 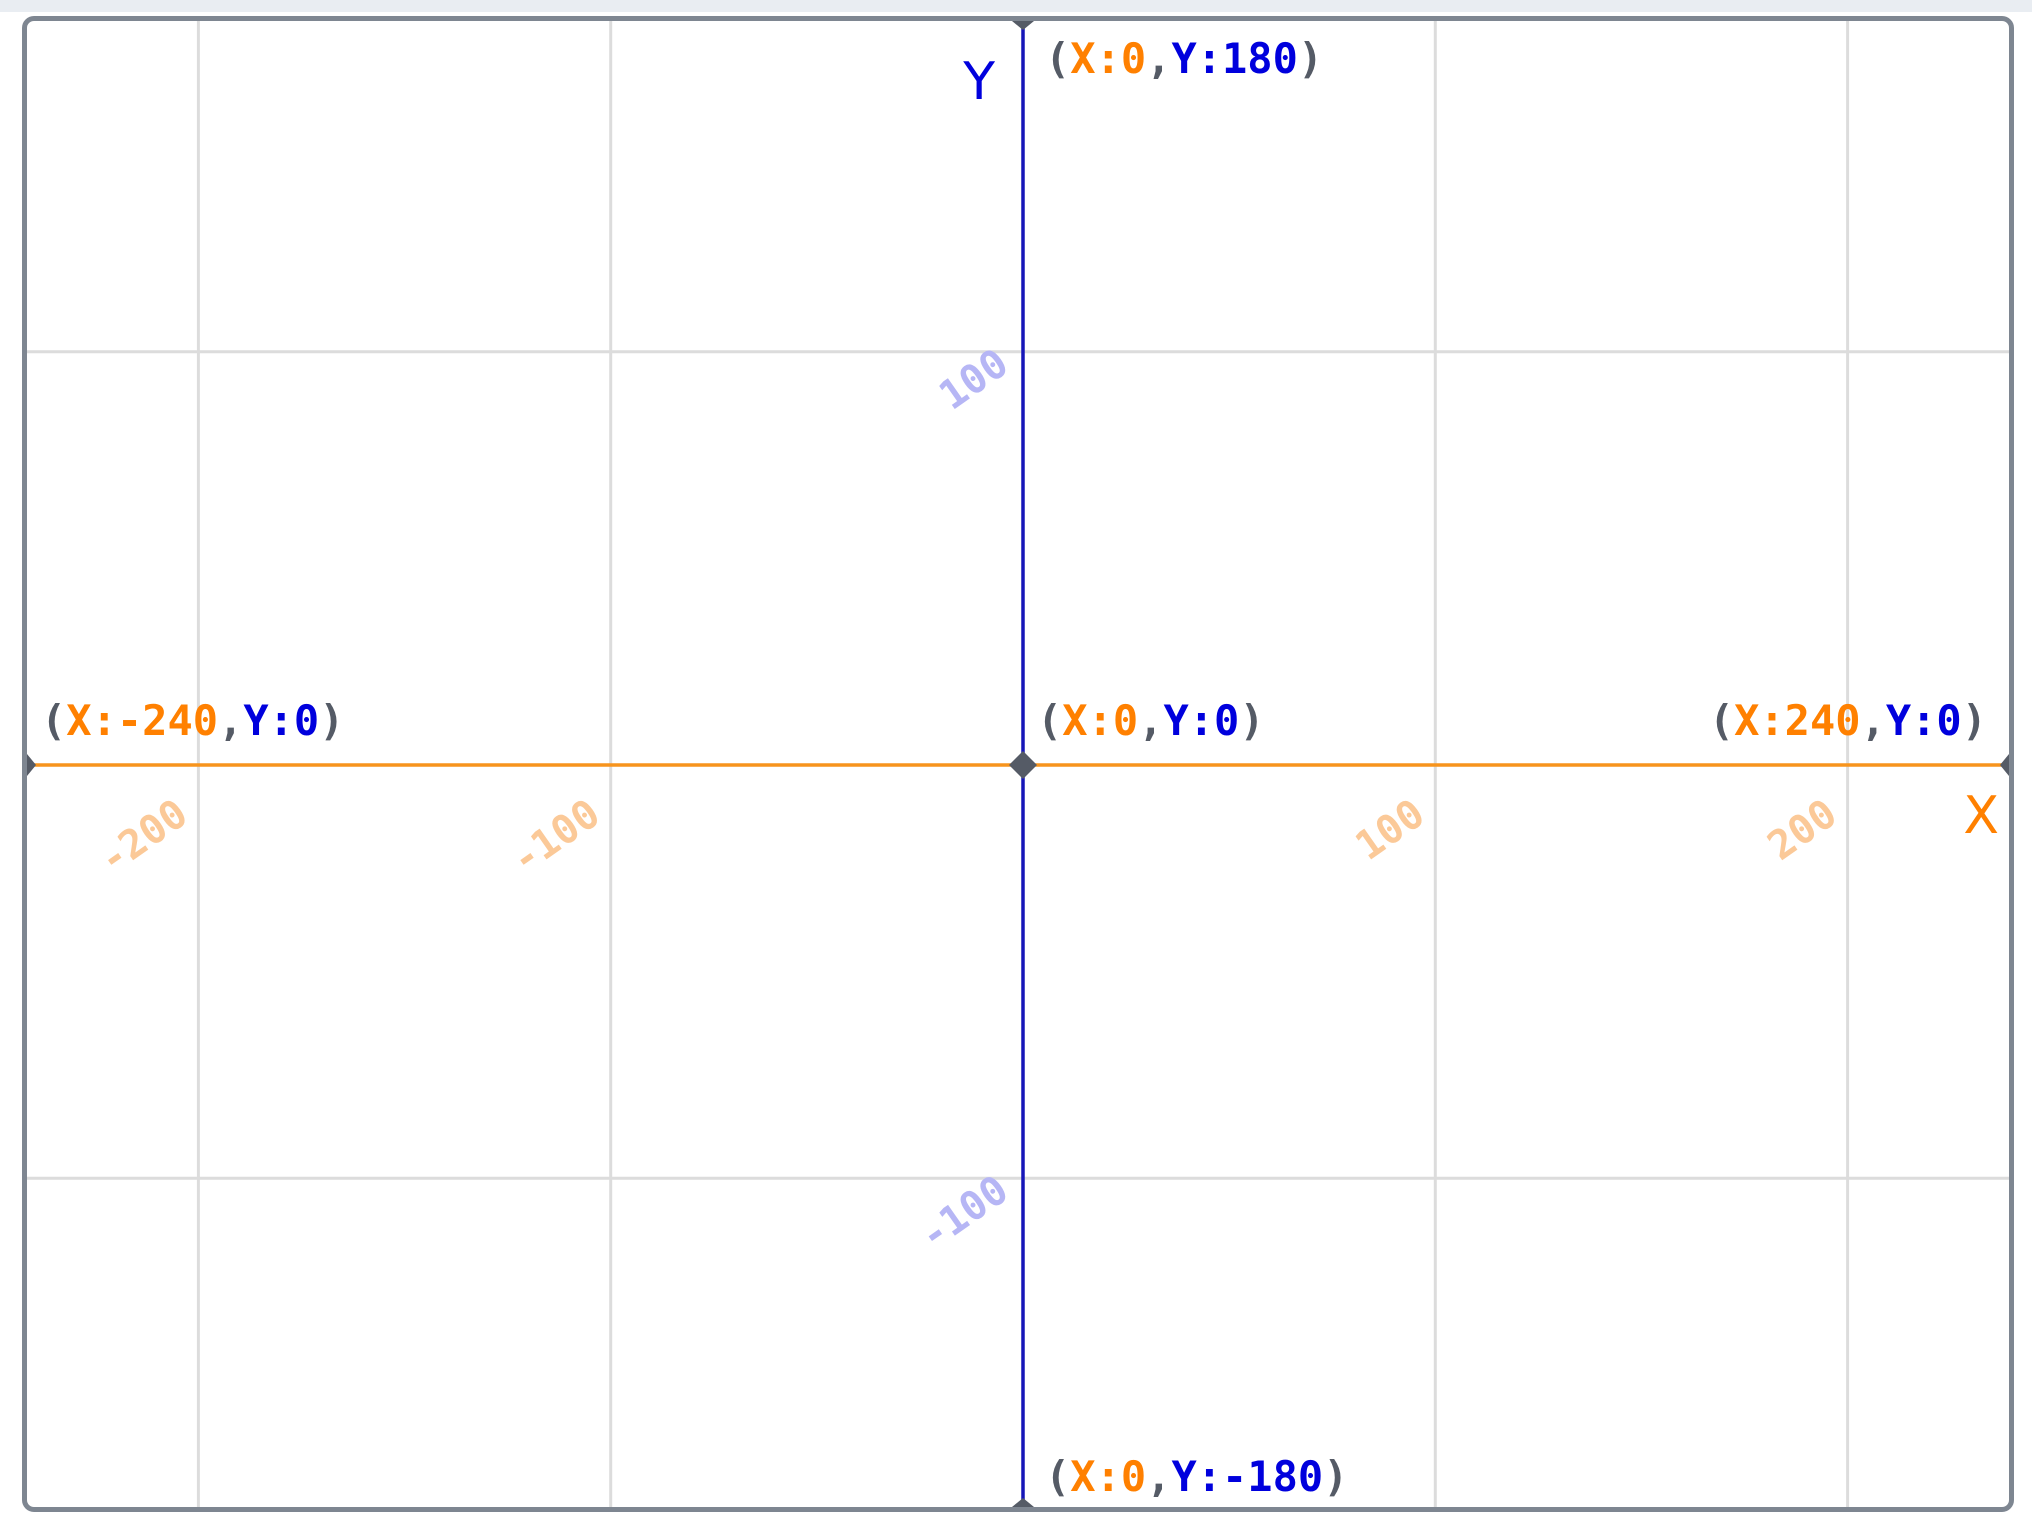 I want to click on y-axis-name: Y, so click(x=978, y=82).